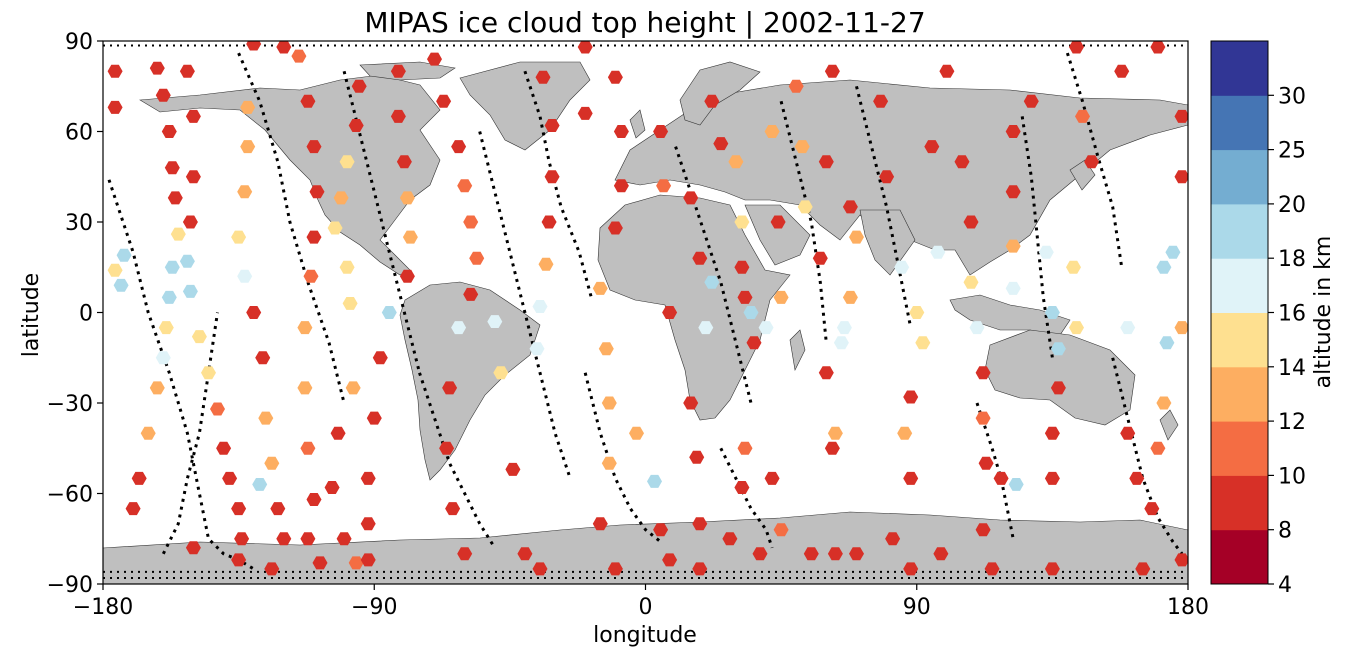 This screenshot has height=657, width=1345. I want to click on land-eurasia, so click(901, 177).